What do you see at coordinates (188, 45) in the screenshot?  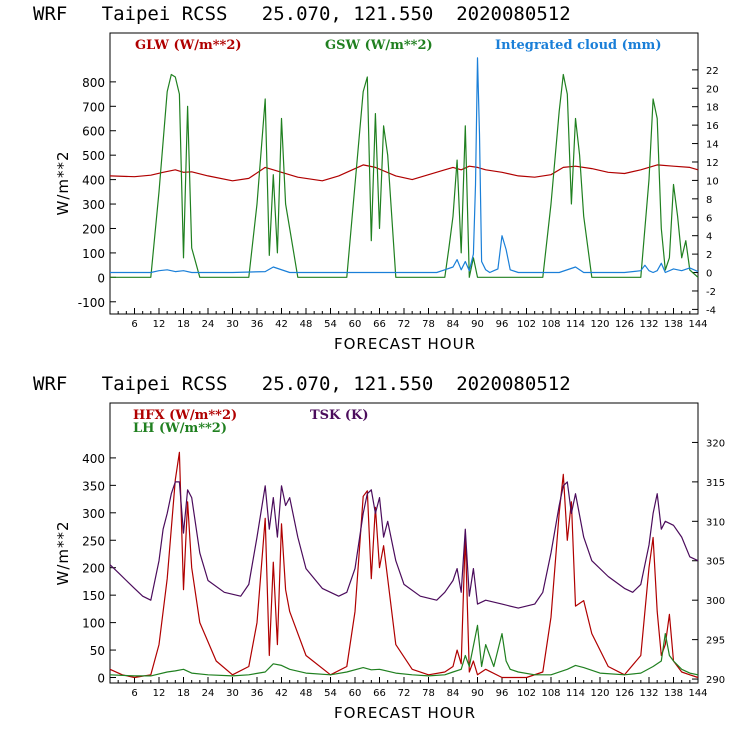 I see `legend-glw: GLW (W/m**2)` at bounding box center [188, 45].